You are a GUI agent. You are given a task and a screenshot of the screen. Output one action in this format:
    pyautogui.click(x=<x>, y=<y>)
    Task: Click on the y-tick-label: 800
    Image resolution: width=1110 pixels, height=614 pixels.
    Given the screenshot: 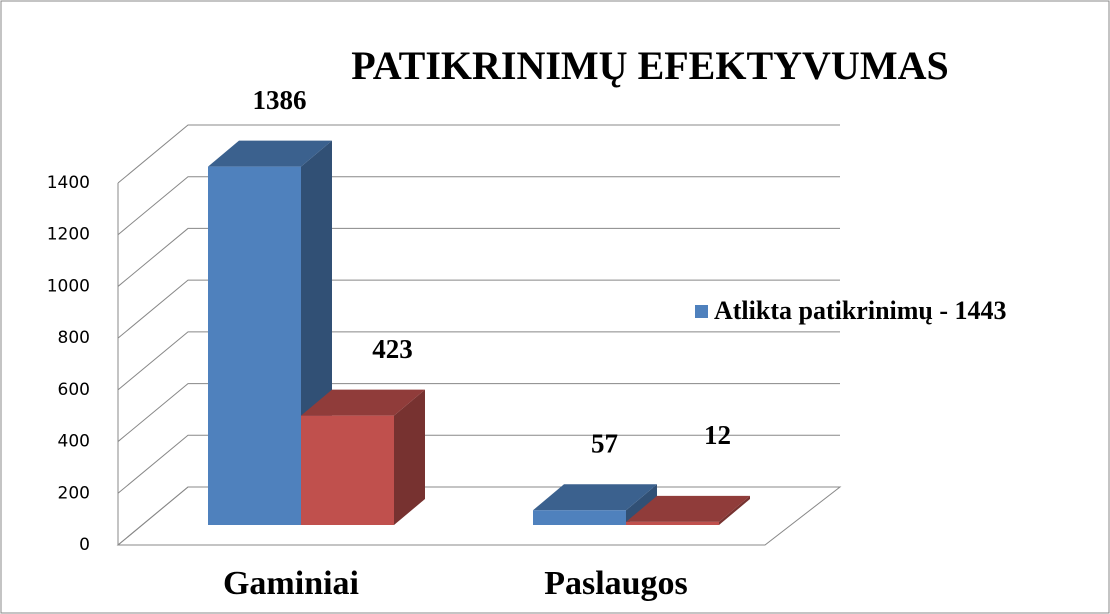 What is the action you would take?
    pyautogui.click(x=74, y=338)
    